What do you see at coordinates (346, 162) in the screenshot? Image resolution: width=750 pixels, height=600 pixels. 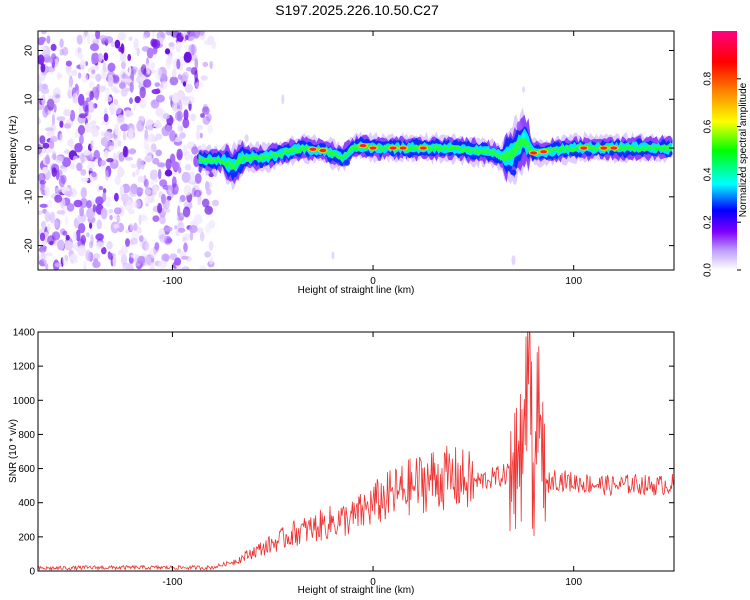 I see `band-disturbance` at bounding box center [346, 162].